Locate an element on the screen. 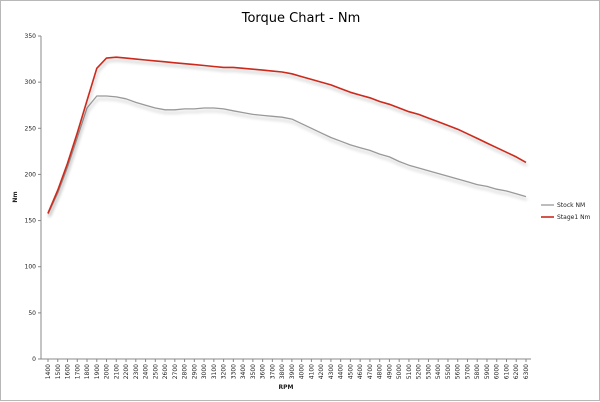 The width and height of the screenshot is (600, 402). x-tick-label: 1900 is located at coordinates (97, 371).